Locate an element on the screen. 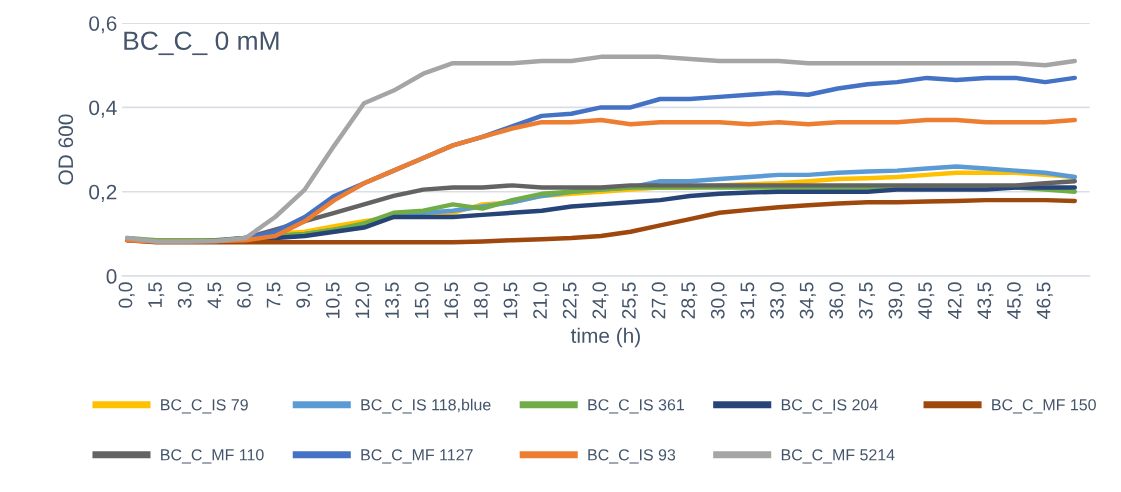 This screenshot has height=492, width=1121. x-tick-label: 1,5 is located at coordinates (156, 295).